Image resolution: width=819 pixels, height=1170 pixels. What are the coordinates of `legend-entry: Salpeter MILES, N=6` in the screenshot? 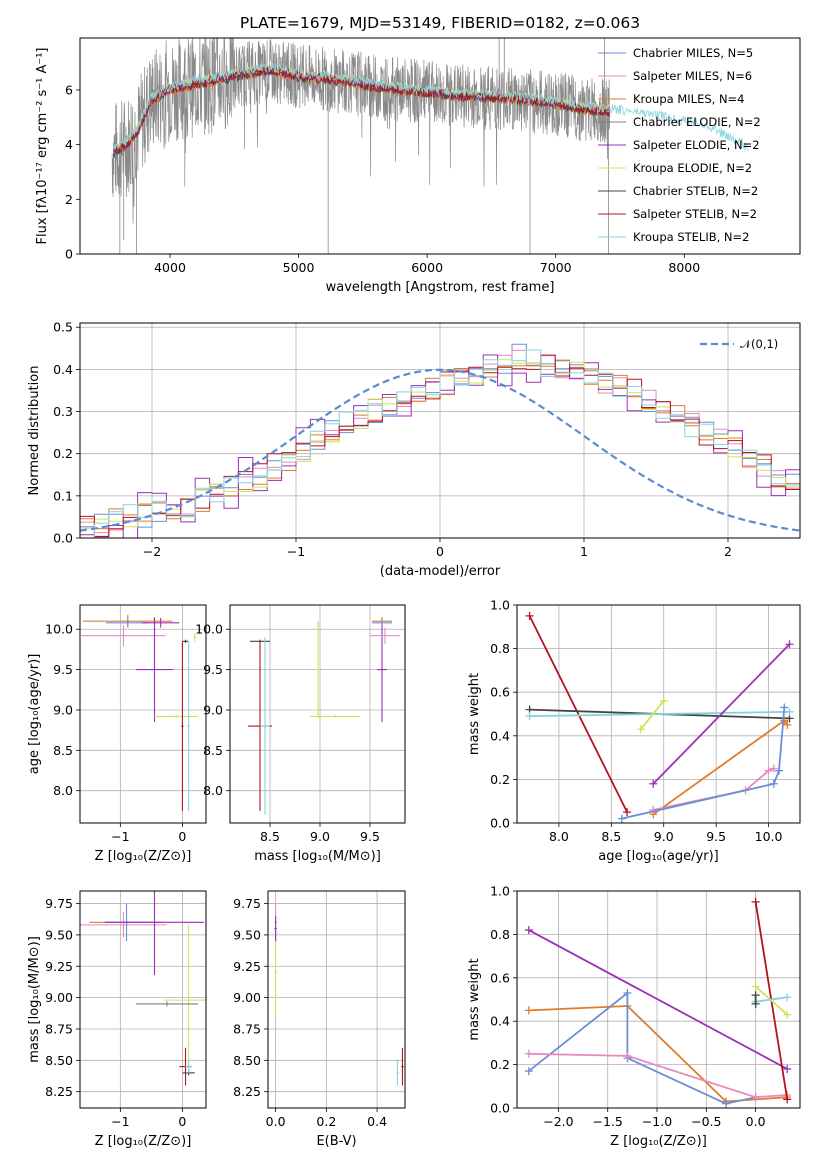 It's located at (692, 76).